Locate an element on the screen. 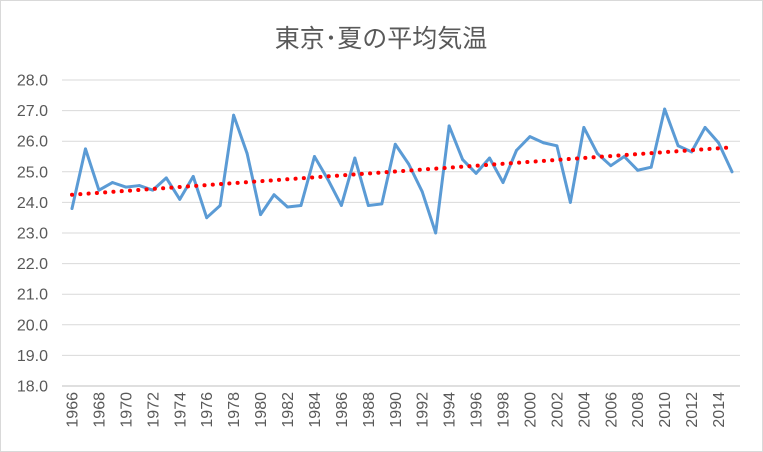  x-tick-label: 1994 is located at coordinates (450, 410).